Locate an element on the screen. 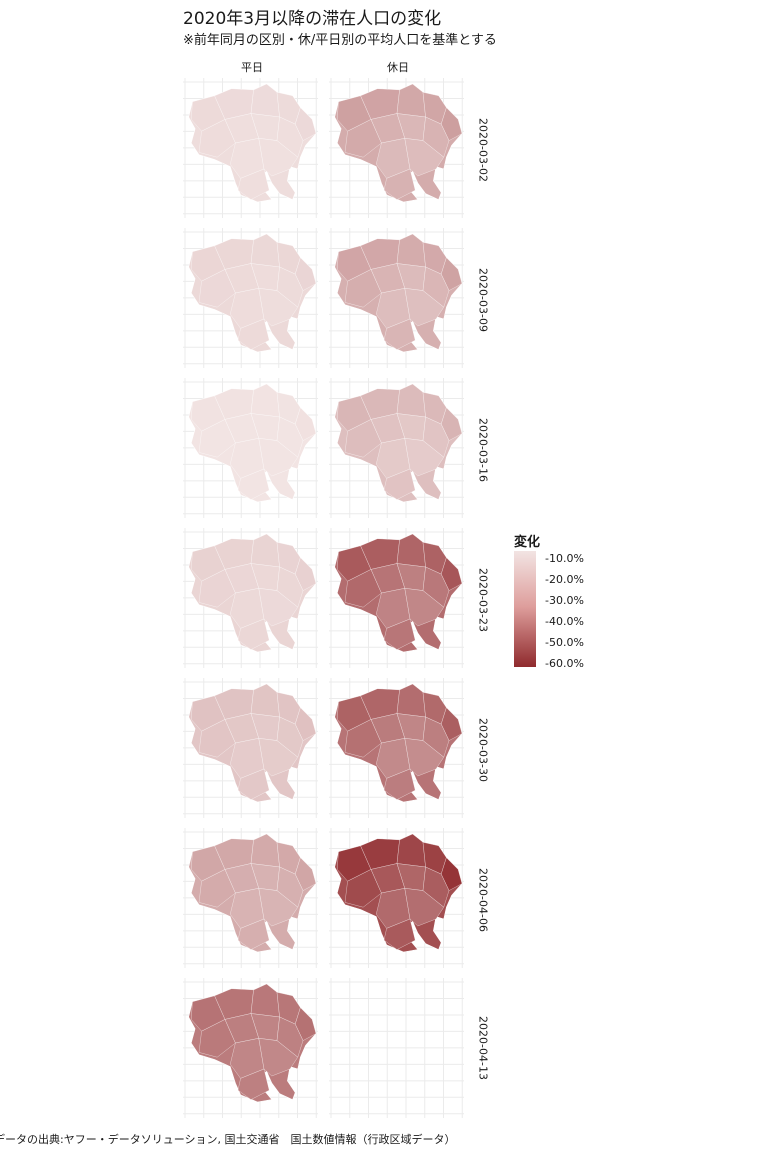 This screenshot has height=1152, width=768. map-panel-2020-03-30-weekday is located at coordinates (250, 748).